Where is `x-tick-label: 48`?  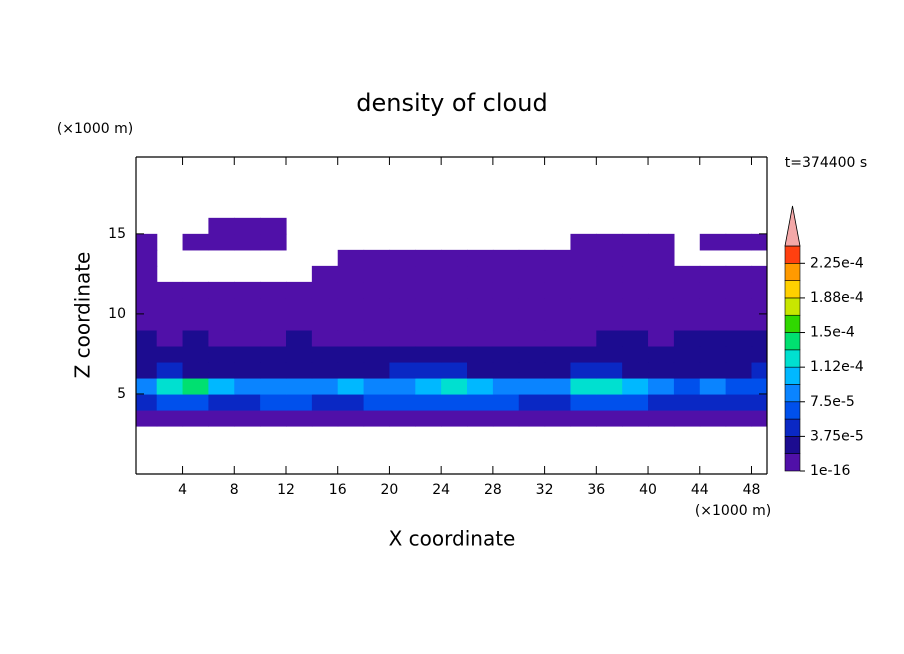 x-tick-label: 48 is located at coordinates (752, 490).